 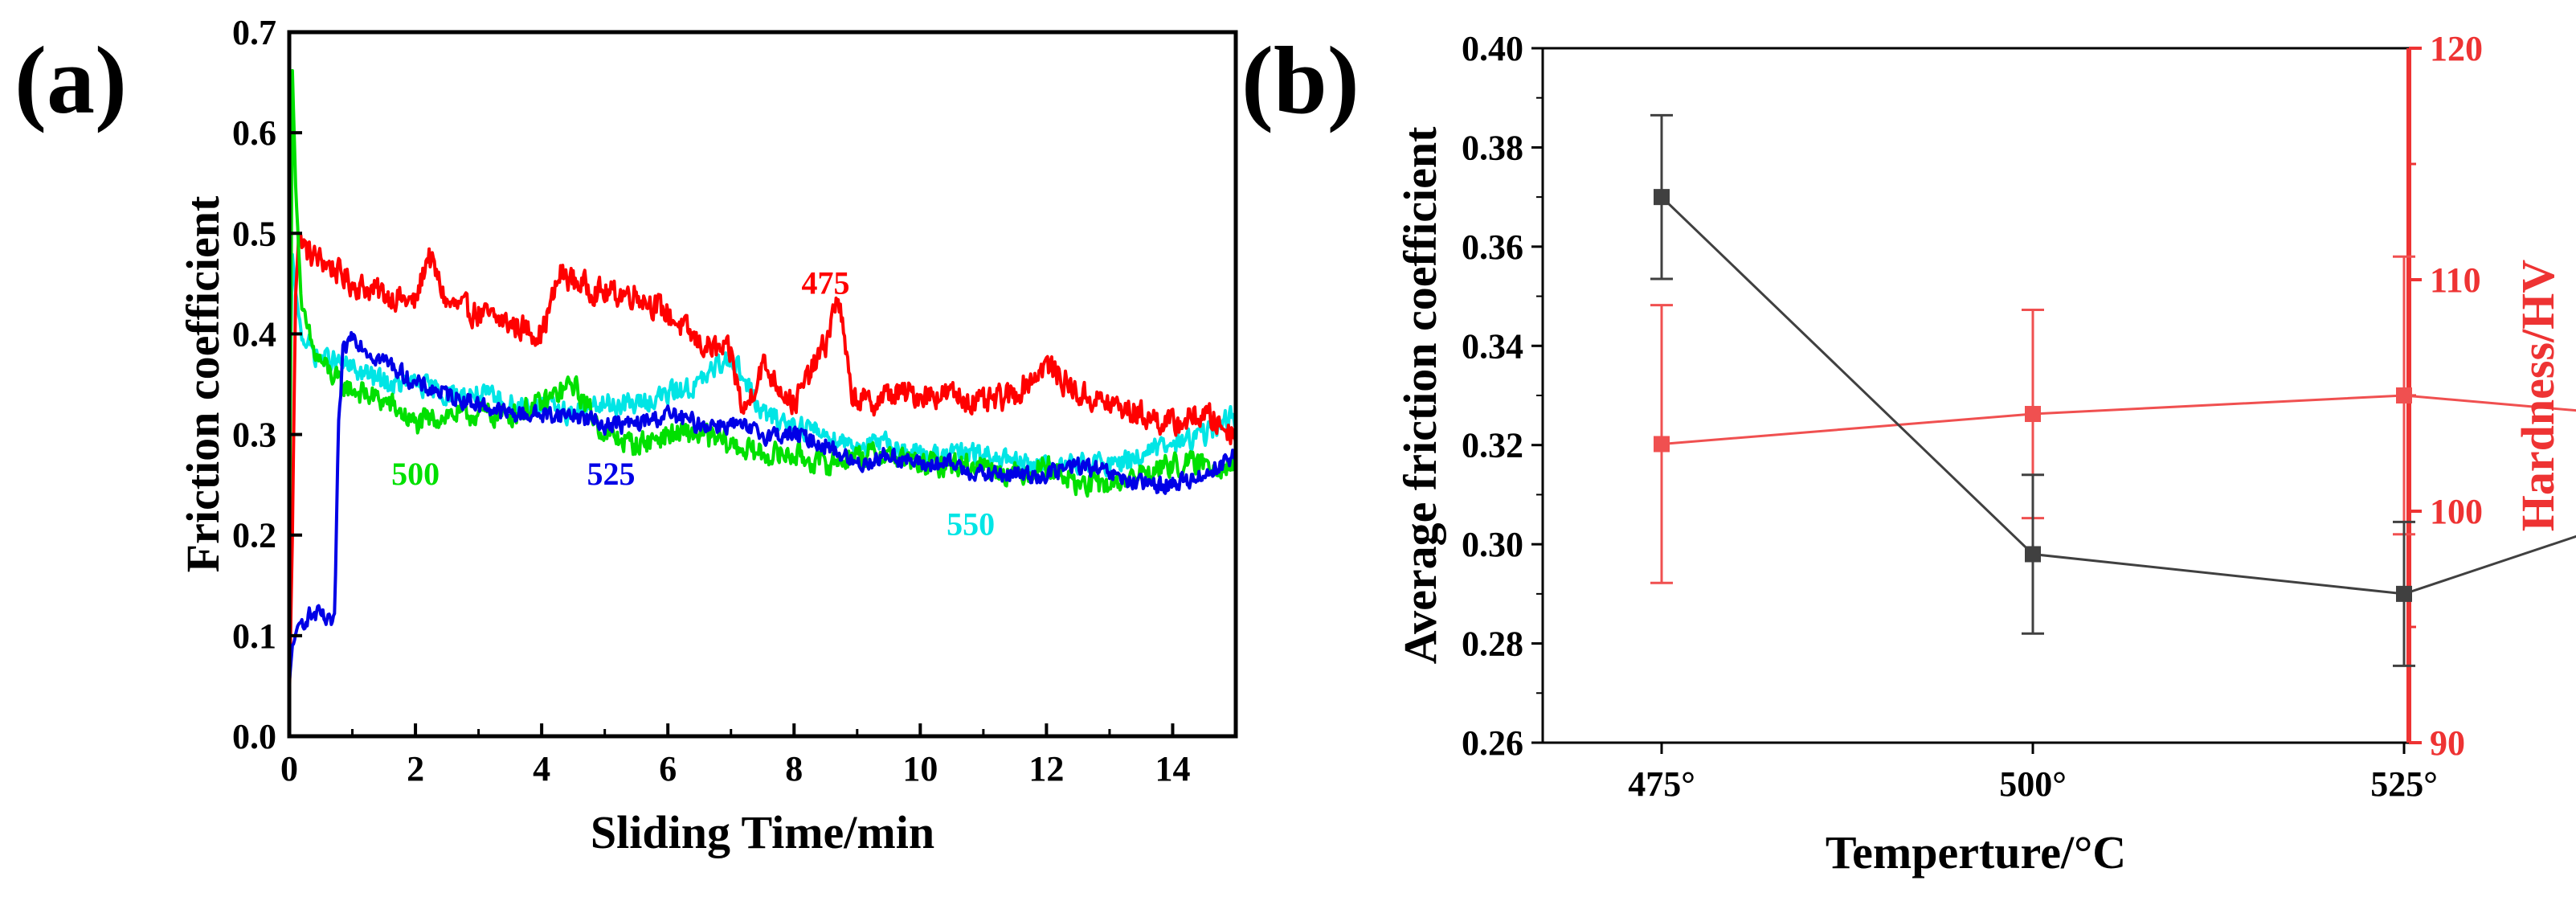 I want to click on chart-a-x-tick-label: 14, so click(x=1172, y=768).